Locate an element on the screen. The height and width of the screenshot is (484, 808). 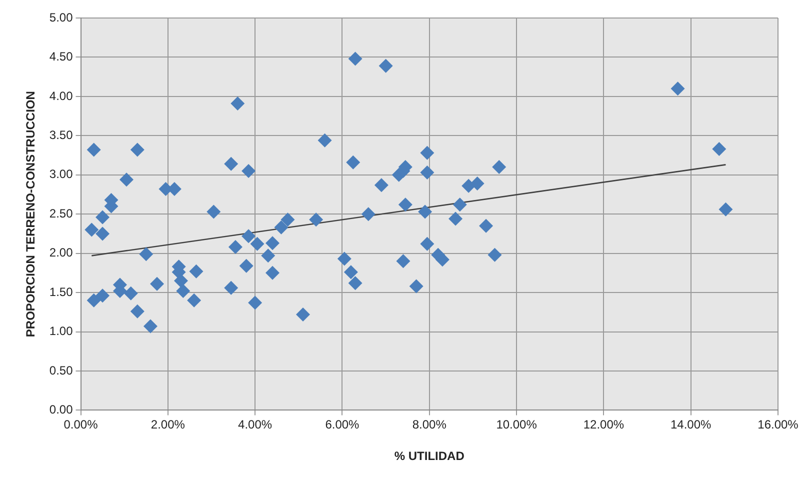
y-tick-label: 4.50 is located at coordinates (61, 57).